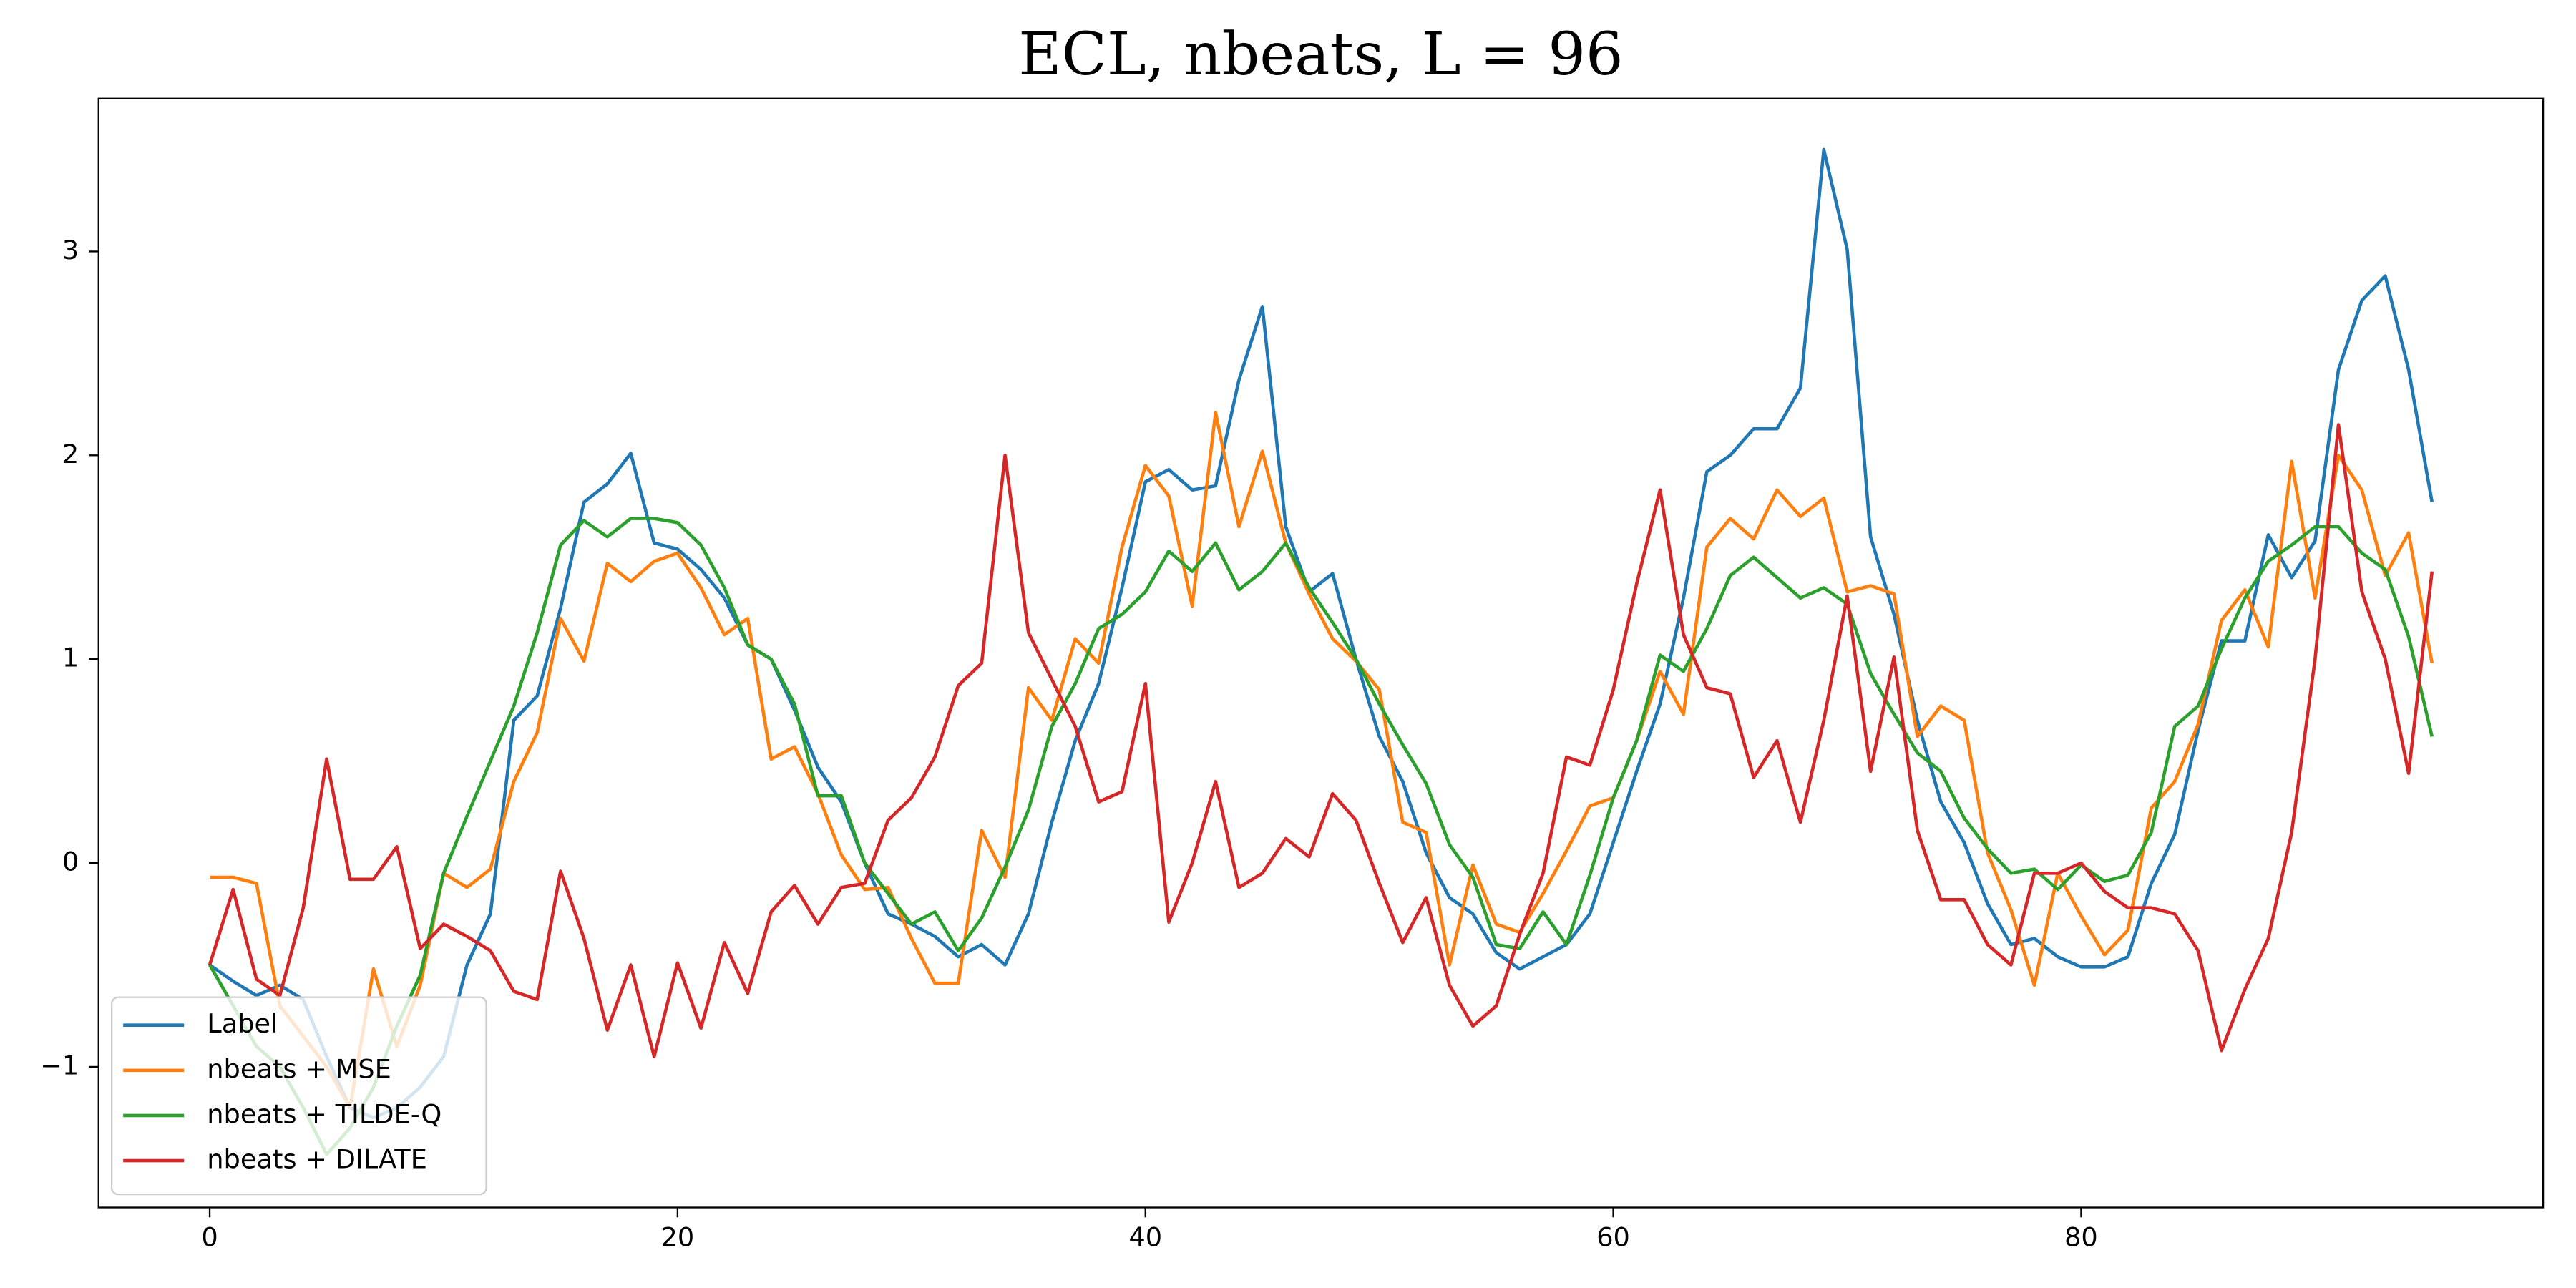 This screenshot has height=1288, width=2576. Describe the element at coordinates (1613, 1237) in the screenshot. I see `x-tick-label: 60` at that location.